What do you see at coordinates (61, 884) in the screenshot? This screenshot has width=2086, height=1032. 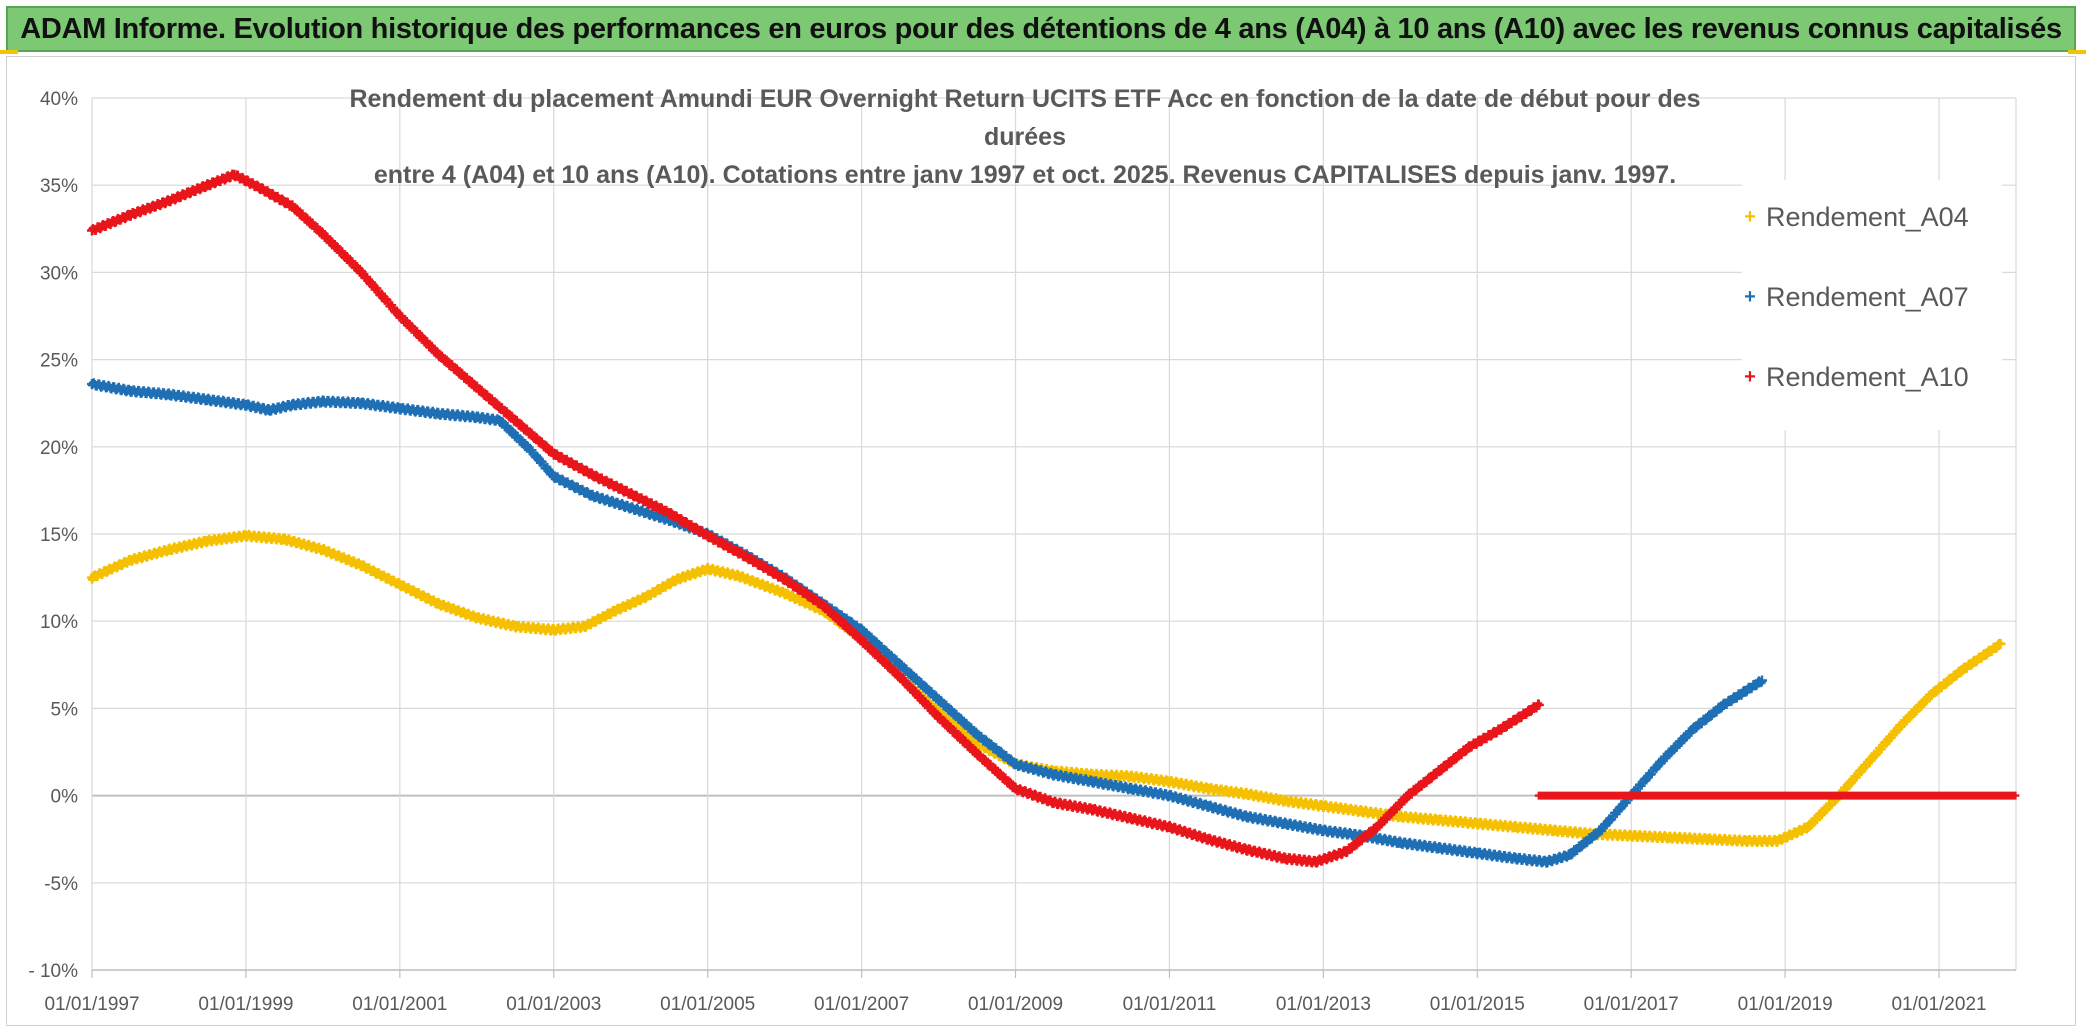 I see `y-tick-label: -5%` at bounding box center [61, 884].